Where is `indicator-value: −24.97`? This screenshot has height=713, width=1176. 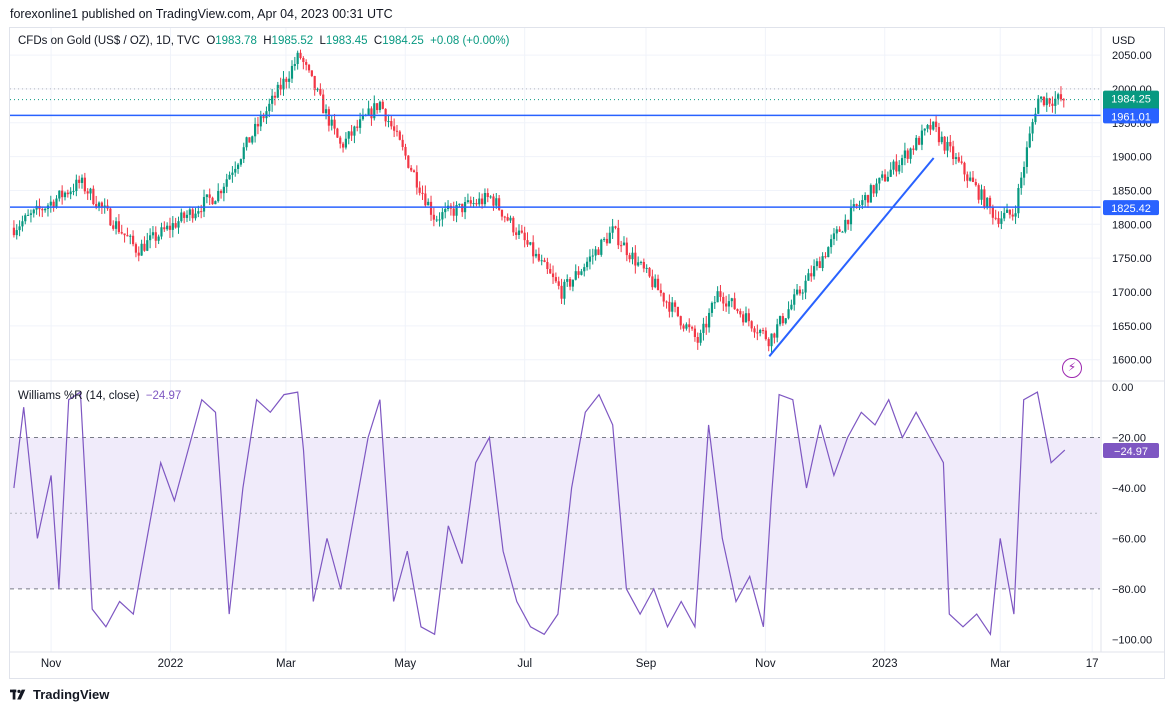
indicator-value: −24.97 is located at coordinates (163, 396).